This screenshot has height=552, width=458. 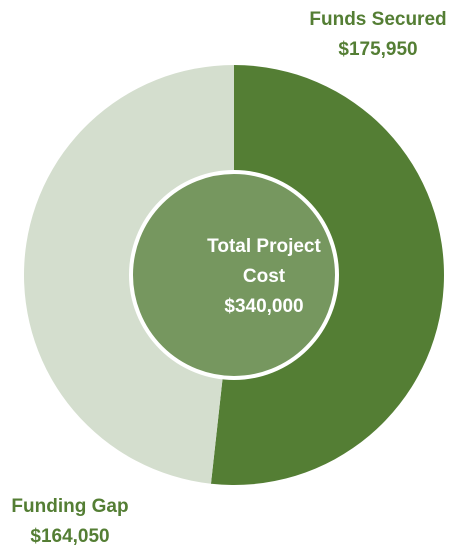 What do you see at coordinates (69, 536) in the screenshot?
I see `slice-value-label: $164,050` at bounding box center [69, 536].